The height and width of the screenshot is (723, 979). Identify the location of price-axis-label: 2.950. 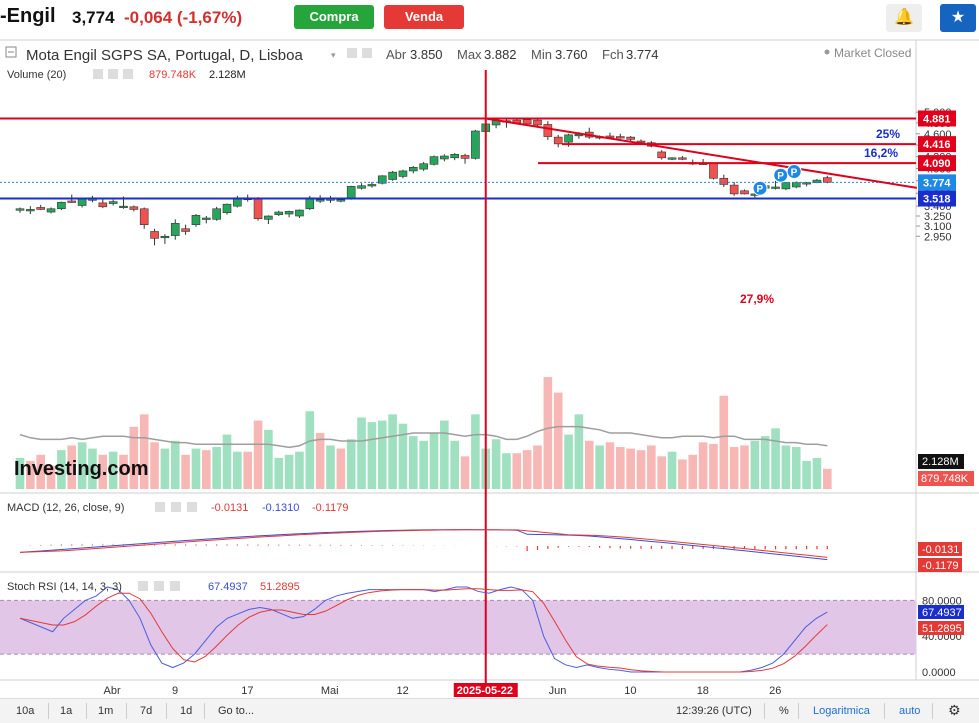
(938, 237).